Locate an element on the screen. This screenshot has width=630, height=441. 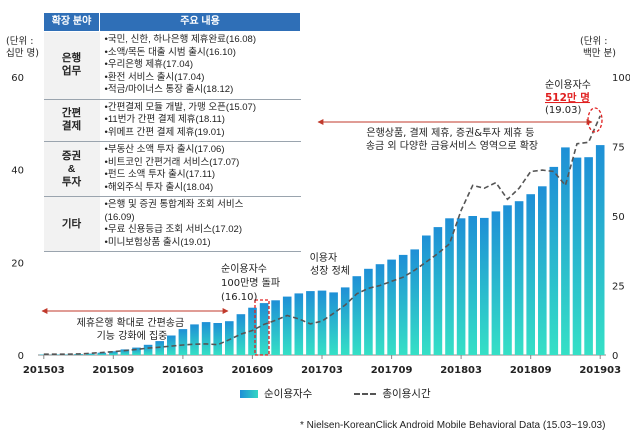
list-item: •우리은행 제휴(17.04) is located at coordinates (149, 64).